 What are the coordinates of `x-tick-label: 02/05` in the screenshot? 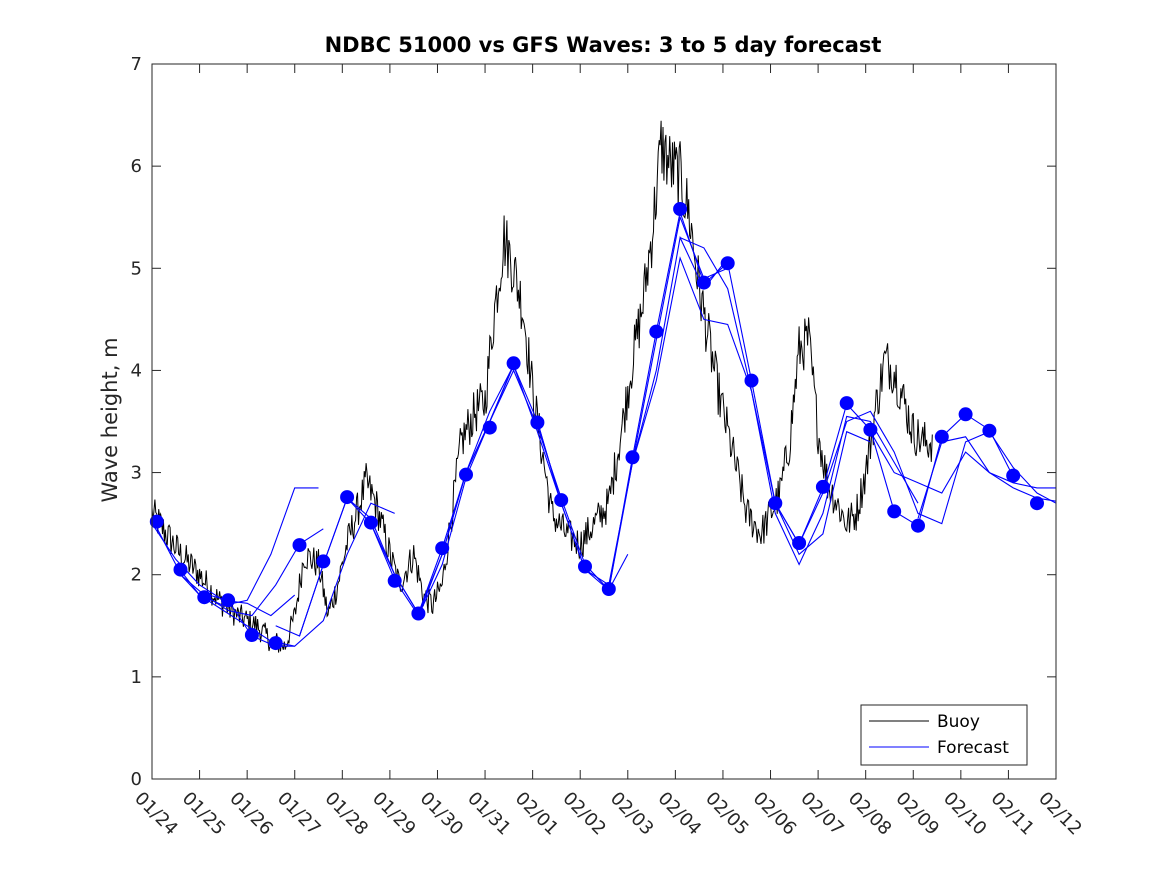 It's located at (727, 814).